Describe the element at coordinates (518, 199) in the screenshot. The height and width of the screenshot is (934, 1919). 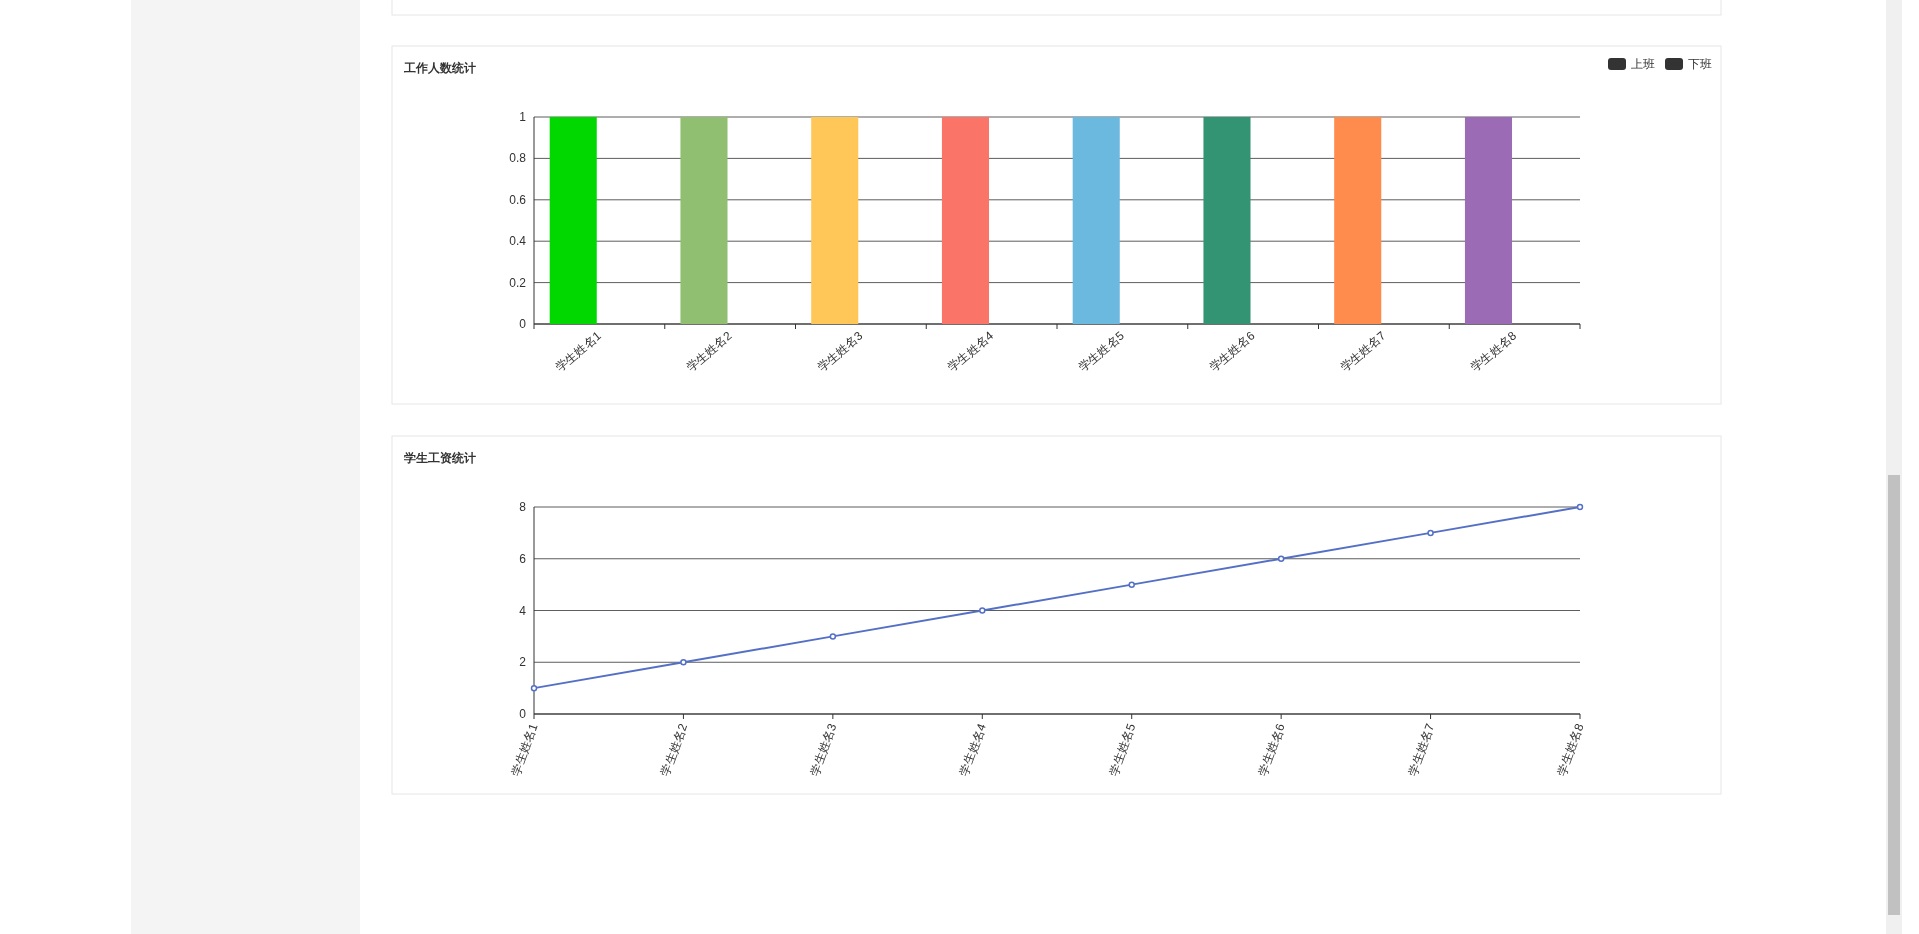
I see `y-tick-label: 0.6` at that location.